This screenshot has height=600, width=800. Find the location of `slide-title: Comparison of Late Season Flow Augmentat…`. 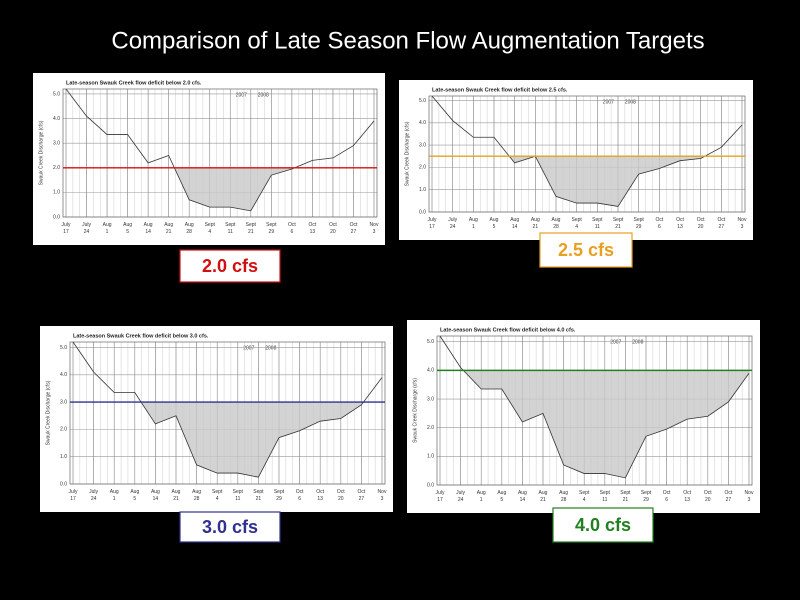

slide-title: Comparison of Late Season Flow Augmentat… is located at coordinates (407, 40).